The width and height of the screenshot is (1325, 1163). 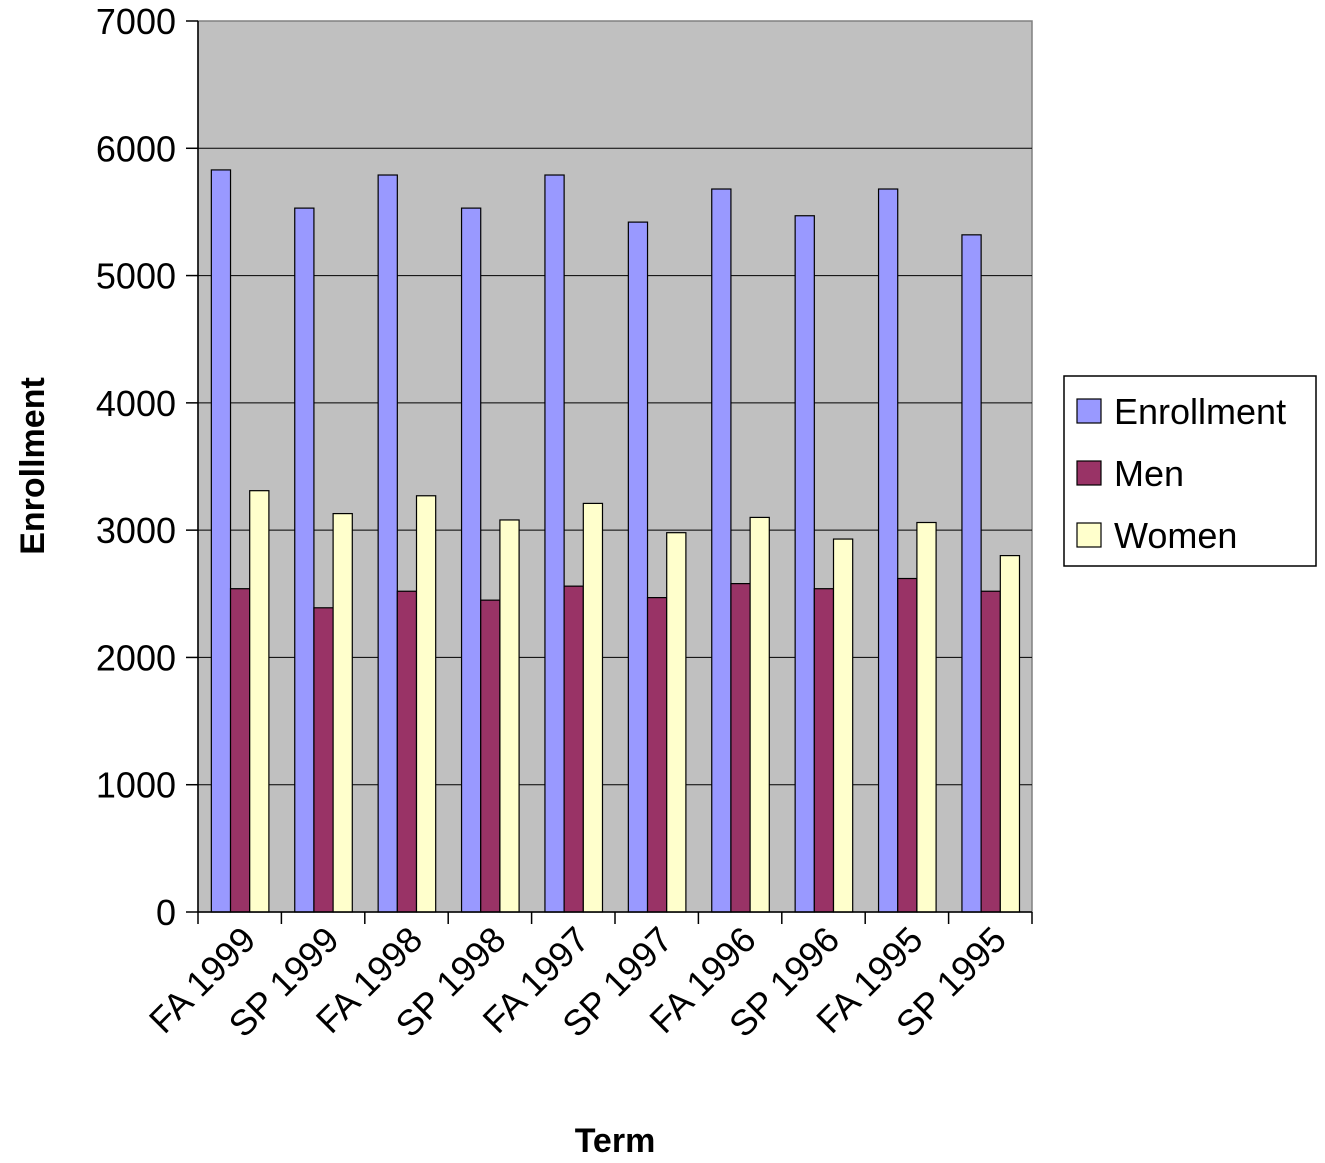 What do you see at coordinates (1010, 733) in the screenshot?
I see `bar-women-sp-1995` at bounding box center [1010, 733].